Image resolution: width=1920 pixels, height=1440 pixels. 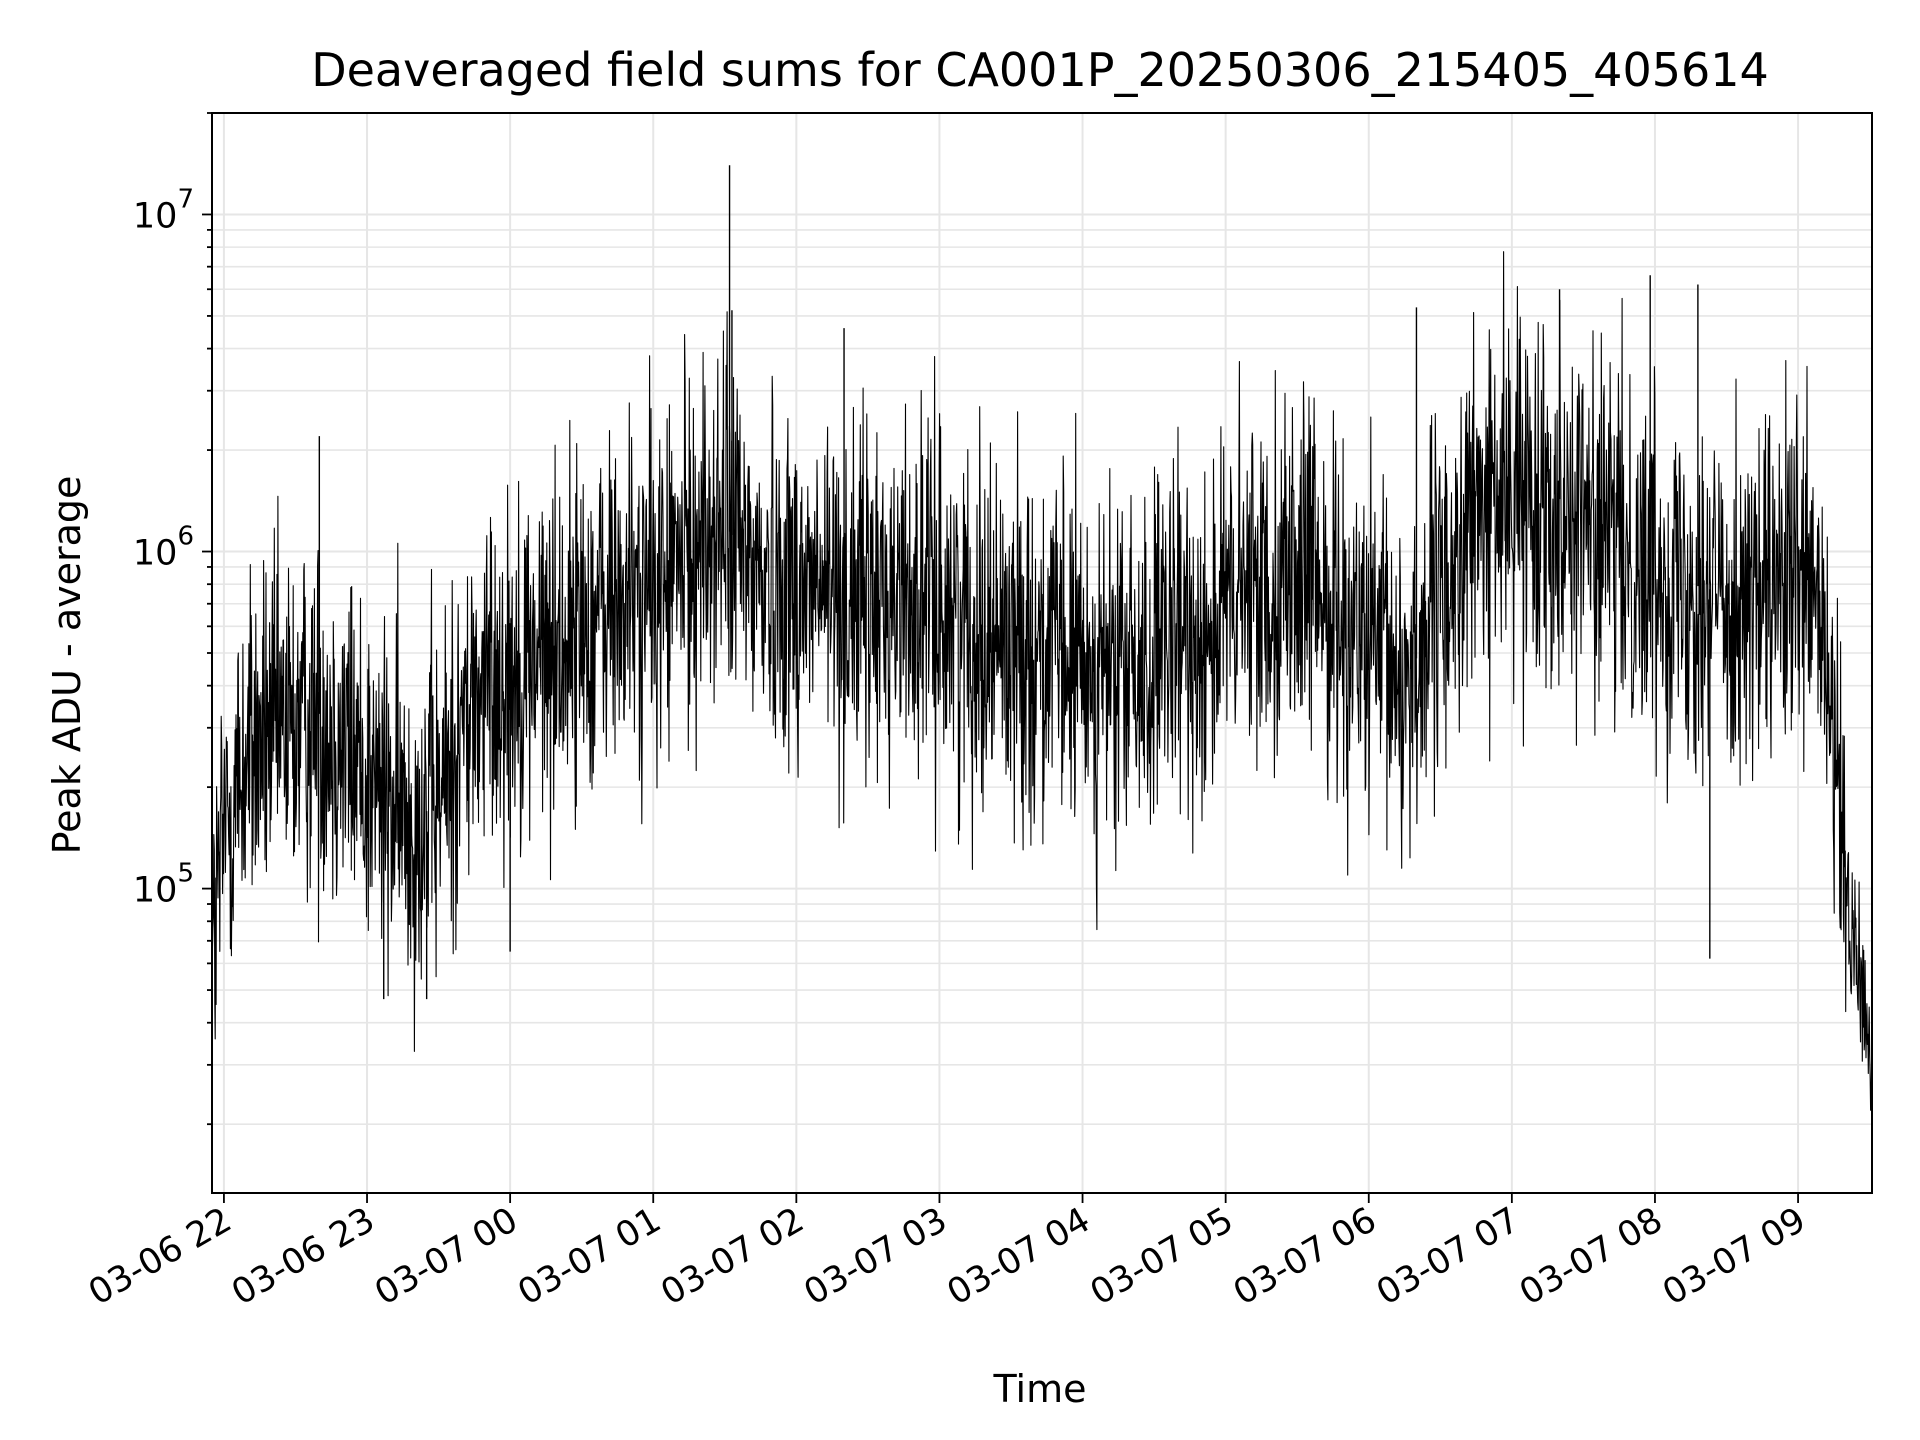 What do you see at coordinates (67, 665) in the screenshot?
I see `y-axis-label: Peak ADU - average` at bounding box center [67, 665].